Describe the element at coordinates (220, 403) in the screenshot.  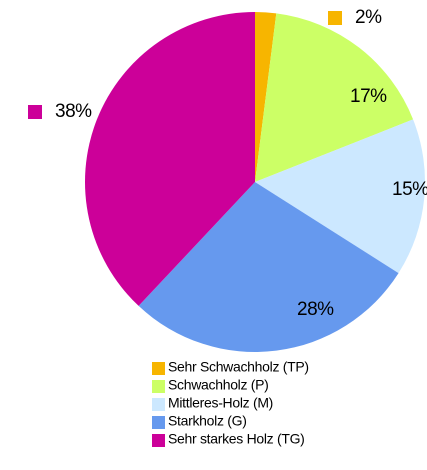
I see `legend-label: Mittleres-Holz (M)` at that location.